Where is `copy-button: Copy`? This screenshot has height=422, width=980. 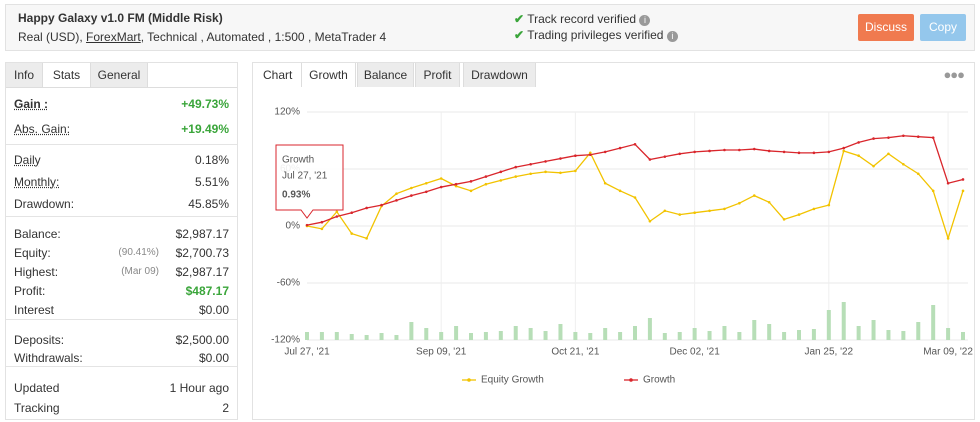
copy-button: Copy is located at coordinates (943, 27).